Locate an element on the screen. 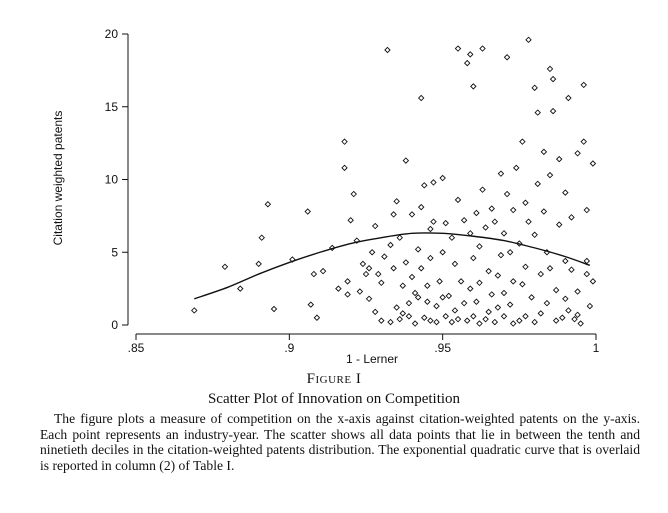 The image size is (668, 513). y-tick-label: 20 is located at coordinates (112, 34).